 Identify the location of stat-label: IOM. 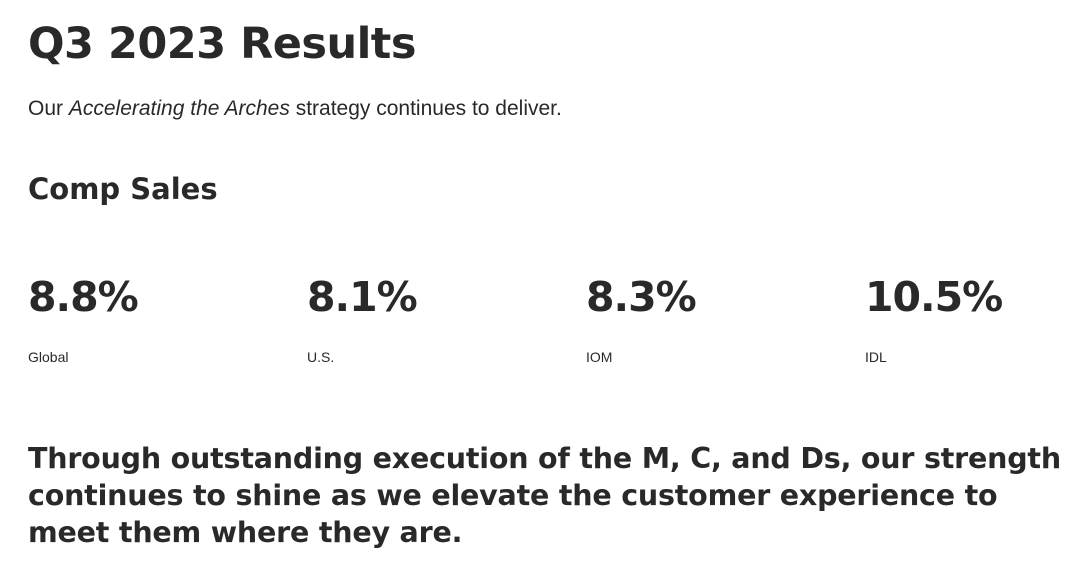
(599, 357).